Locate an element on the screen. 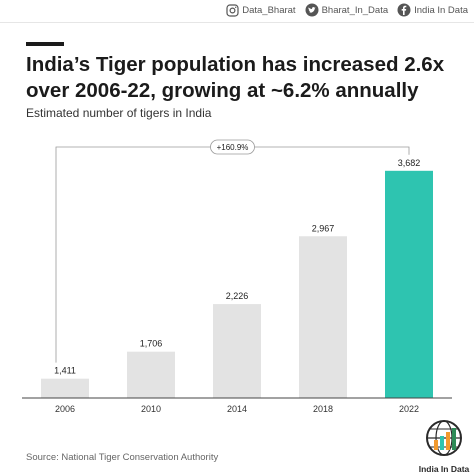 This screenshot has width=474, height=474. x-tick-label-2018: 2018 is located at coordinates (323, 409).